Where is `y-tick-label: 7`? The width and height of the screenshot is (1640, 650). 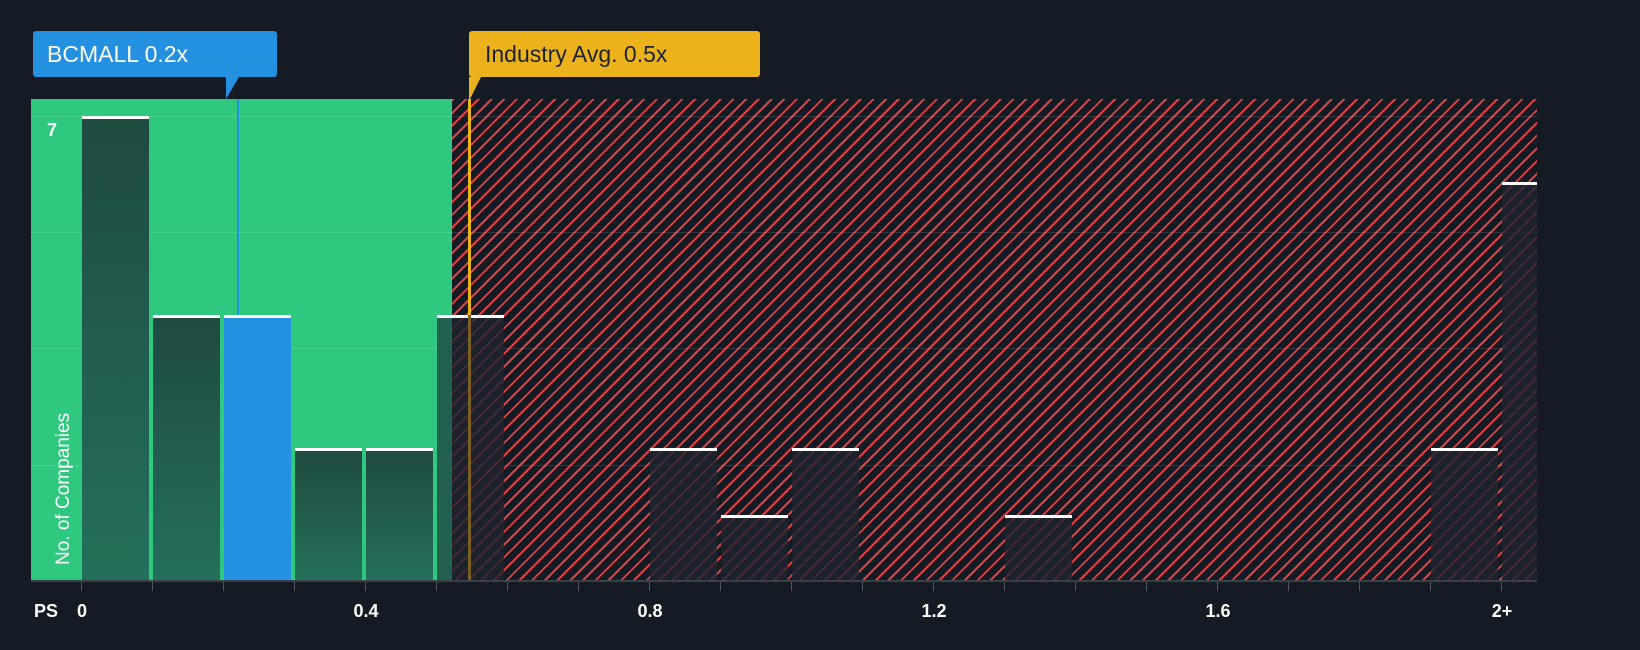 y-tick-label: 7 is located at coordinates (52, 130).